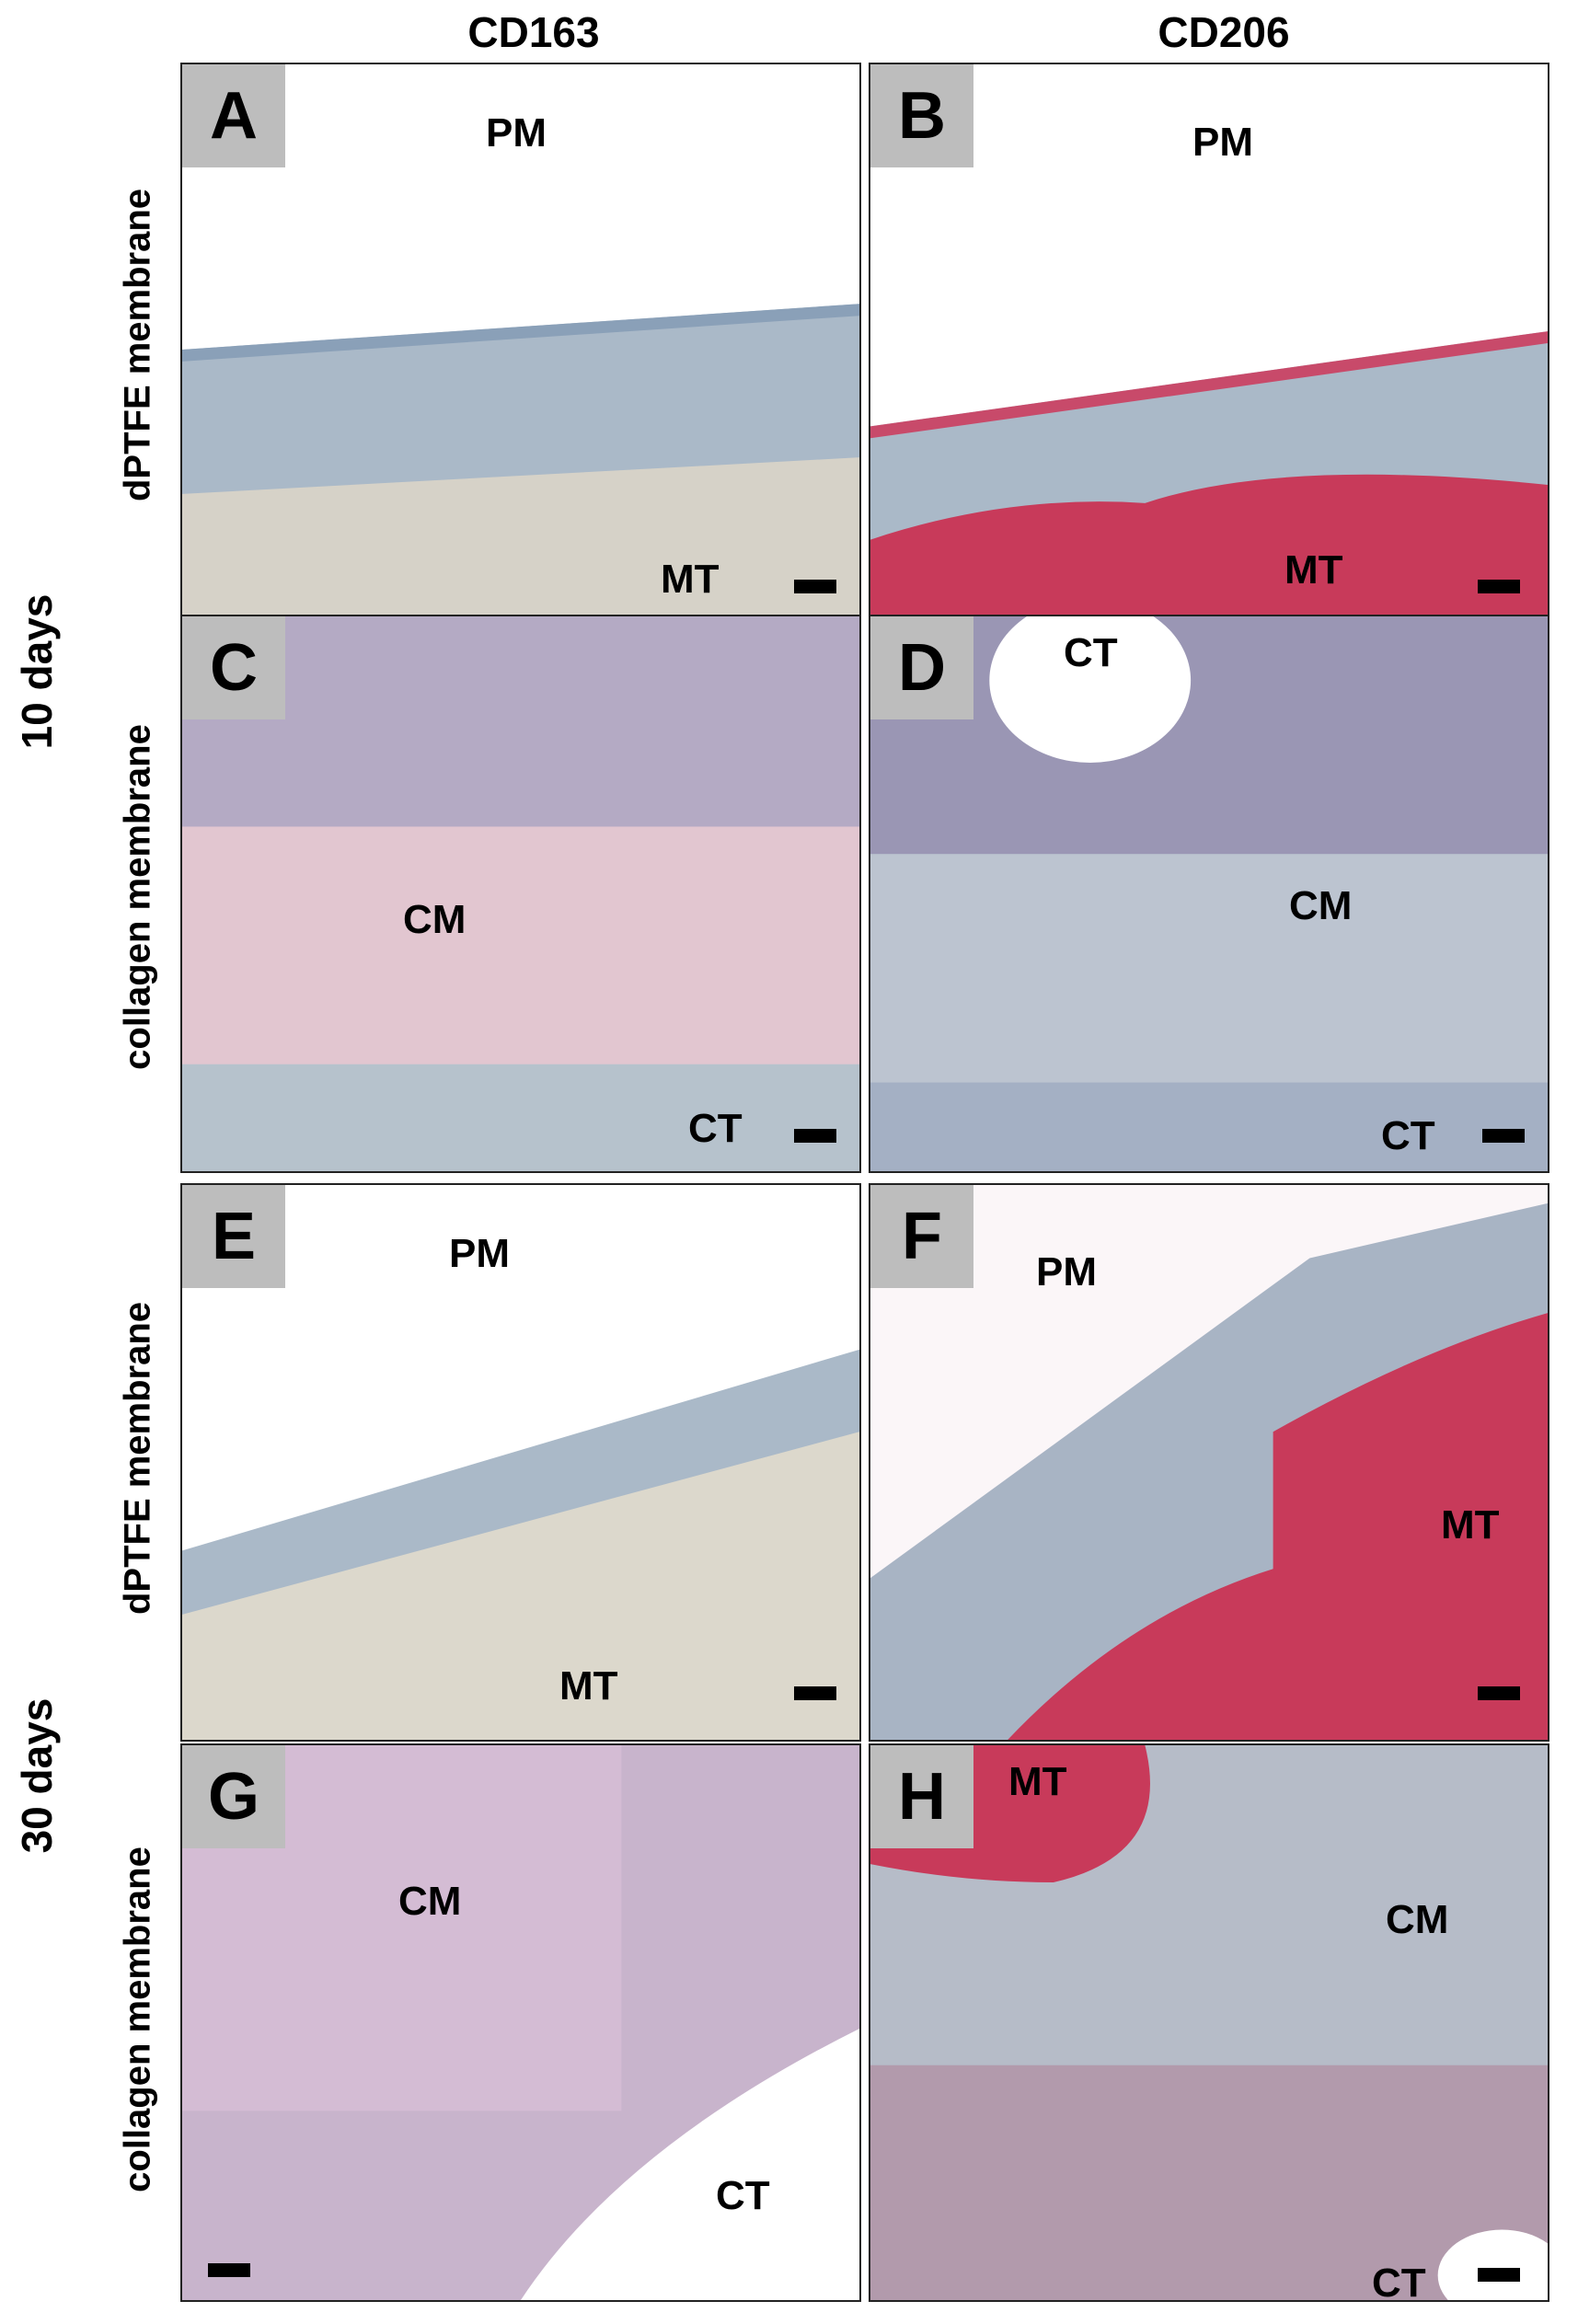  Describe the element at coordinates (1408, 1136) in the screenshot. I see `label-ct-d-bottom: CT` at that location.